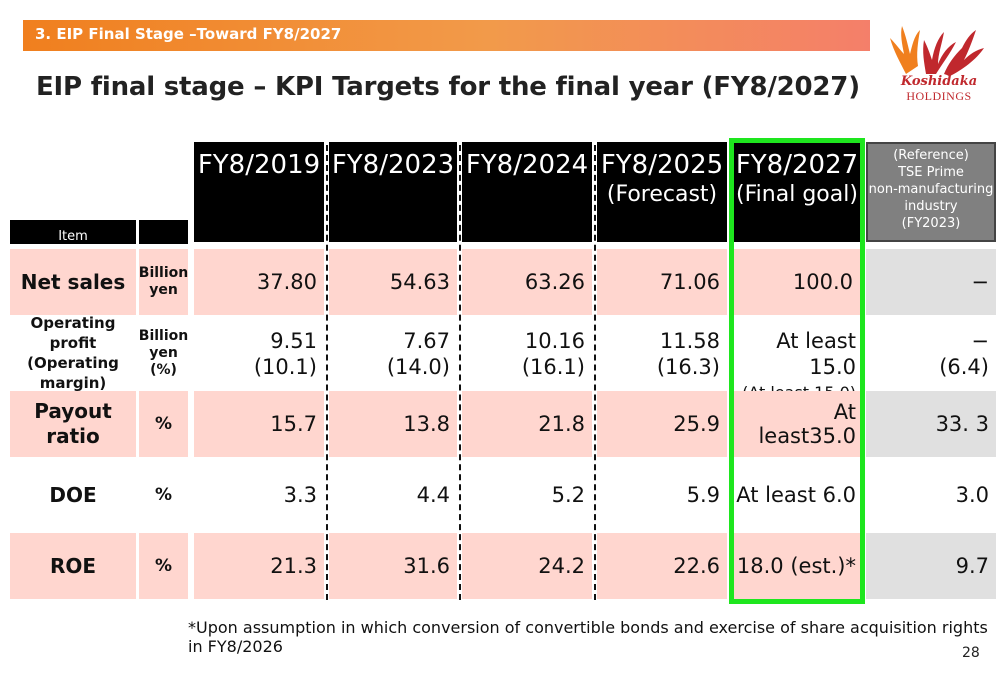 This screenshot has width=1000, height=685. Describe the element at coordinates (163, 232) in the screenshot. I see `unit-header` at that location.